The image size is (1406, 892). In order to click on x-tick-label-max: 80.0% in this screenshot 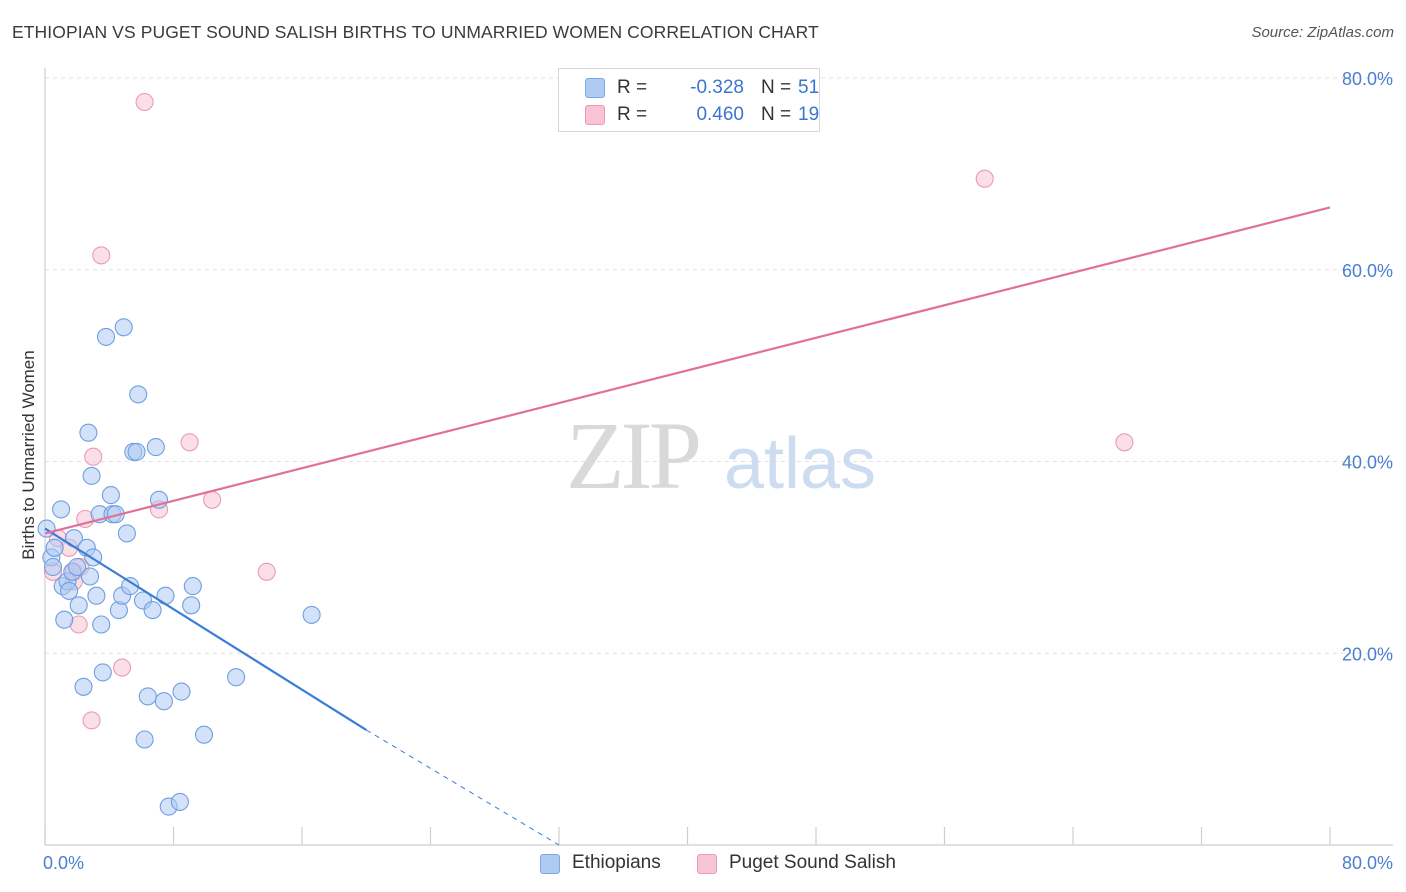, I will do `click(1367, 863)`.